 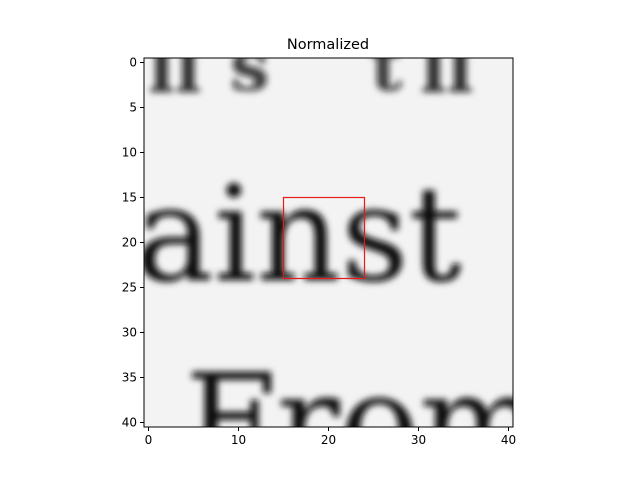 I want to click on y-tick-label: 15, so click(x=129, y=198).